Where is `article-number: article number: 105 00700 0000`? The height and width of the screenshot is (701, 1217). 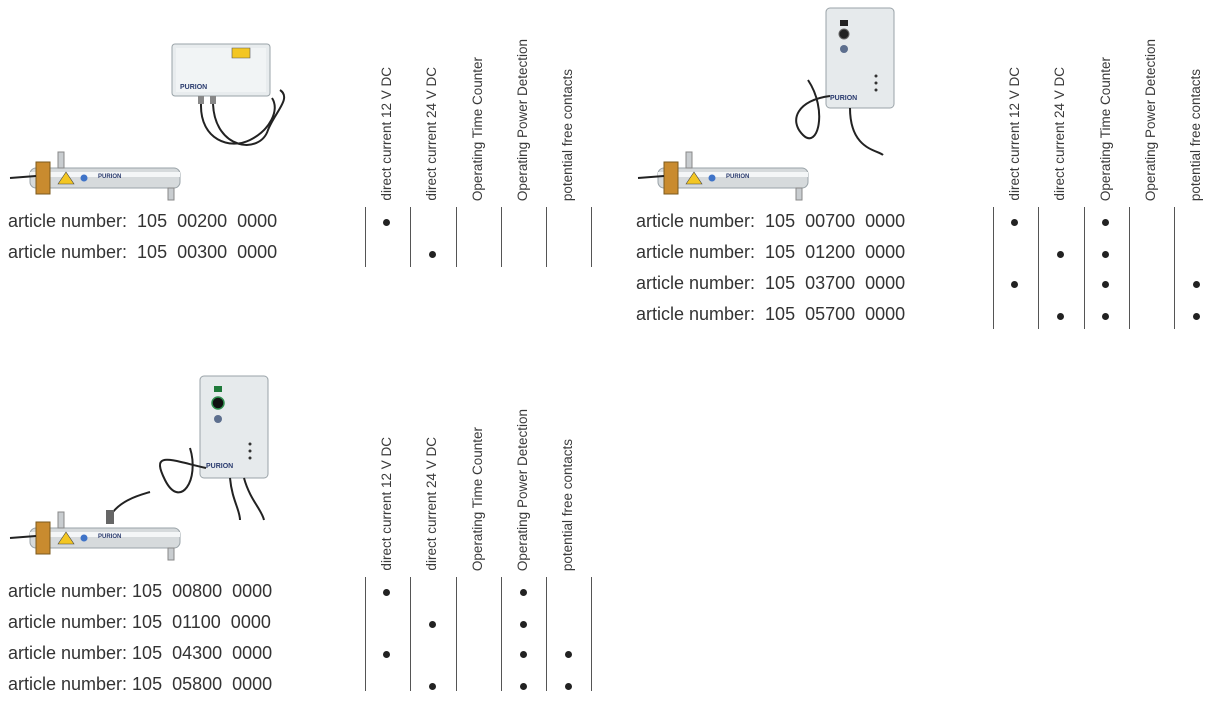
article-number: article number: 105 00700 0000 is located at coordinates (771, 221).